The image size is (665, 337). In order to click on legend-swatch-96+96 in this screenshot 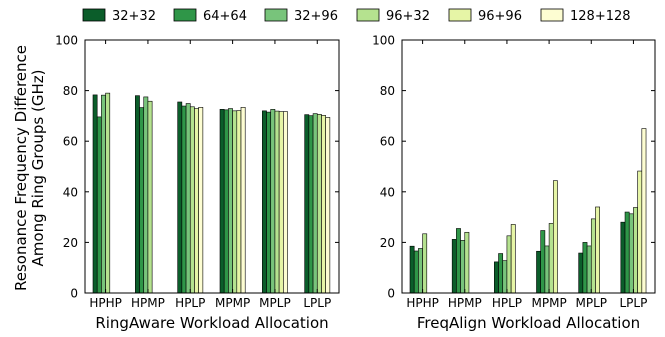, I will do `click(460, 15)`.